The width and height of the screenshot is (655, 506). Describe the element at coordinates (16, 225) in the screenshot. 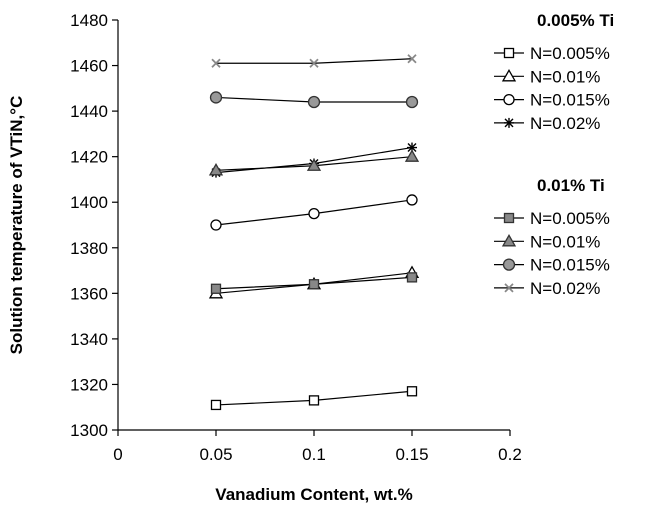

I see `y-axis-title: Solution temperature of VTiN,°C` at that location.